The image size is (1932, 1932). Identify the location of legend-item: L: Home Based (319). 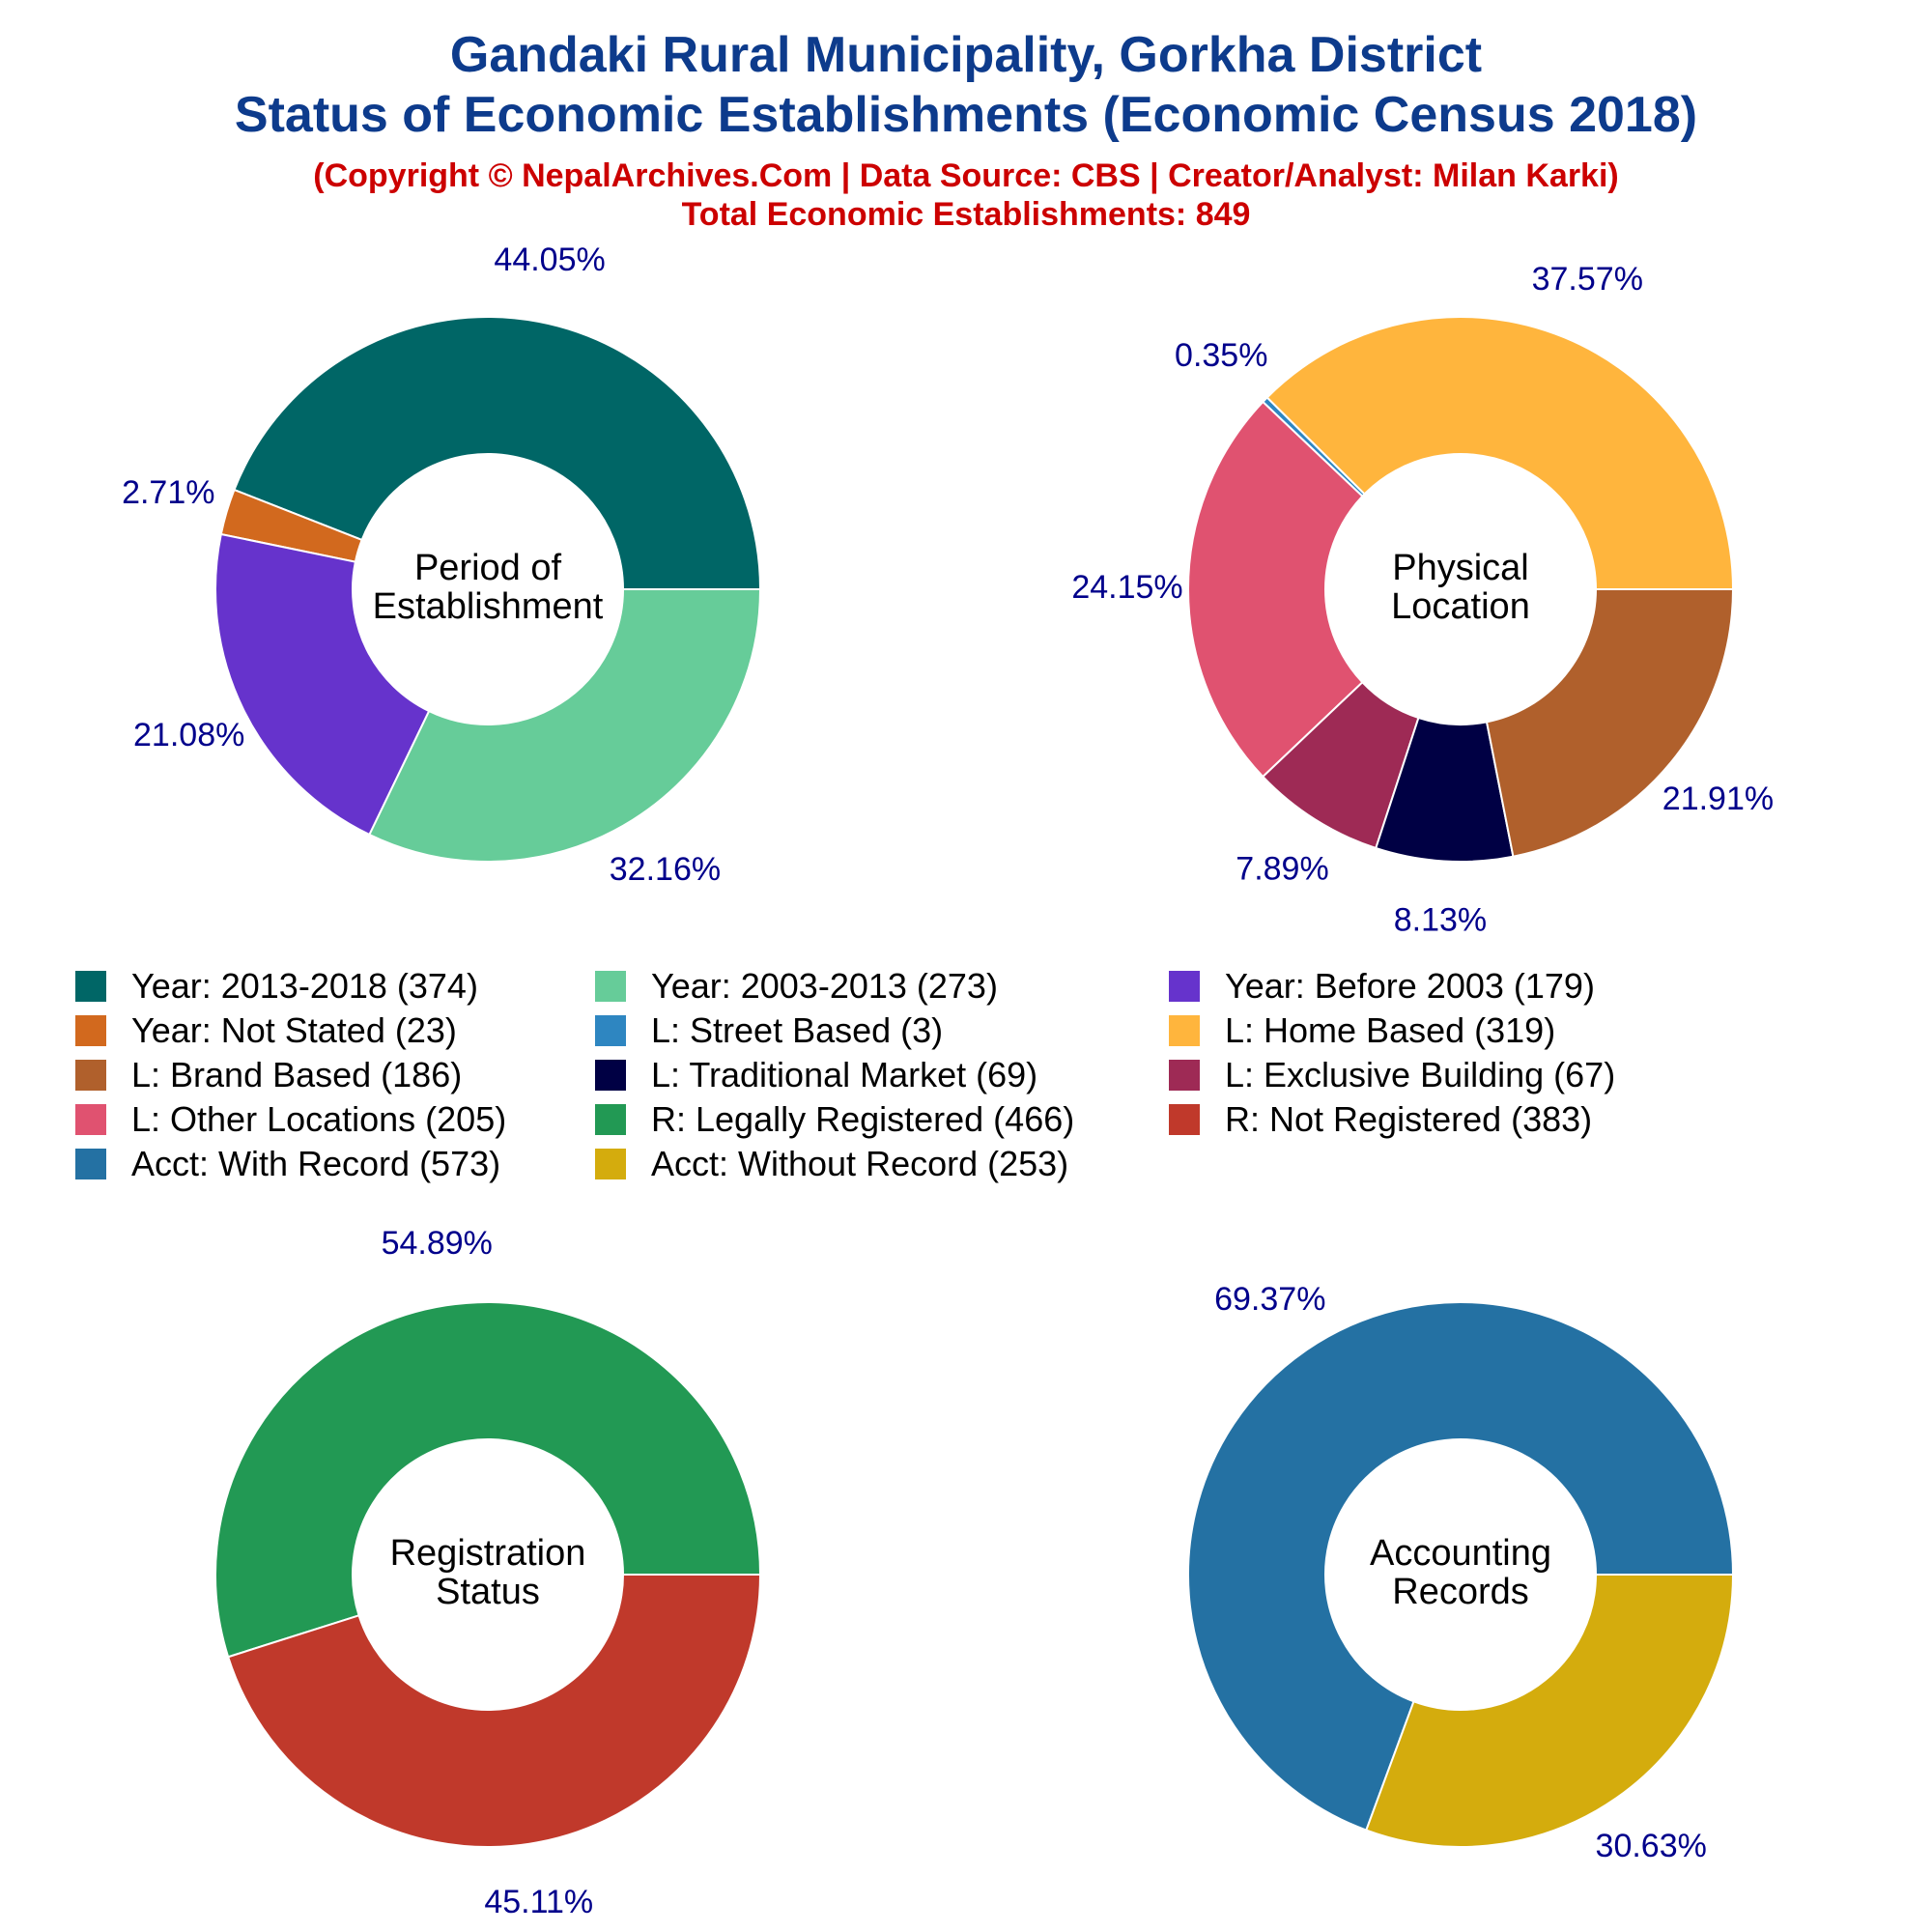
(1507, 1030).